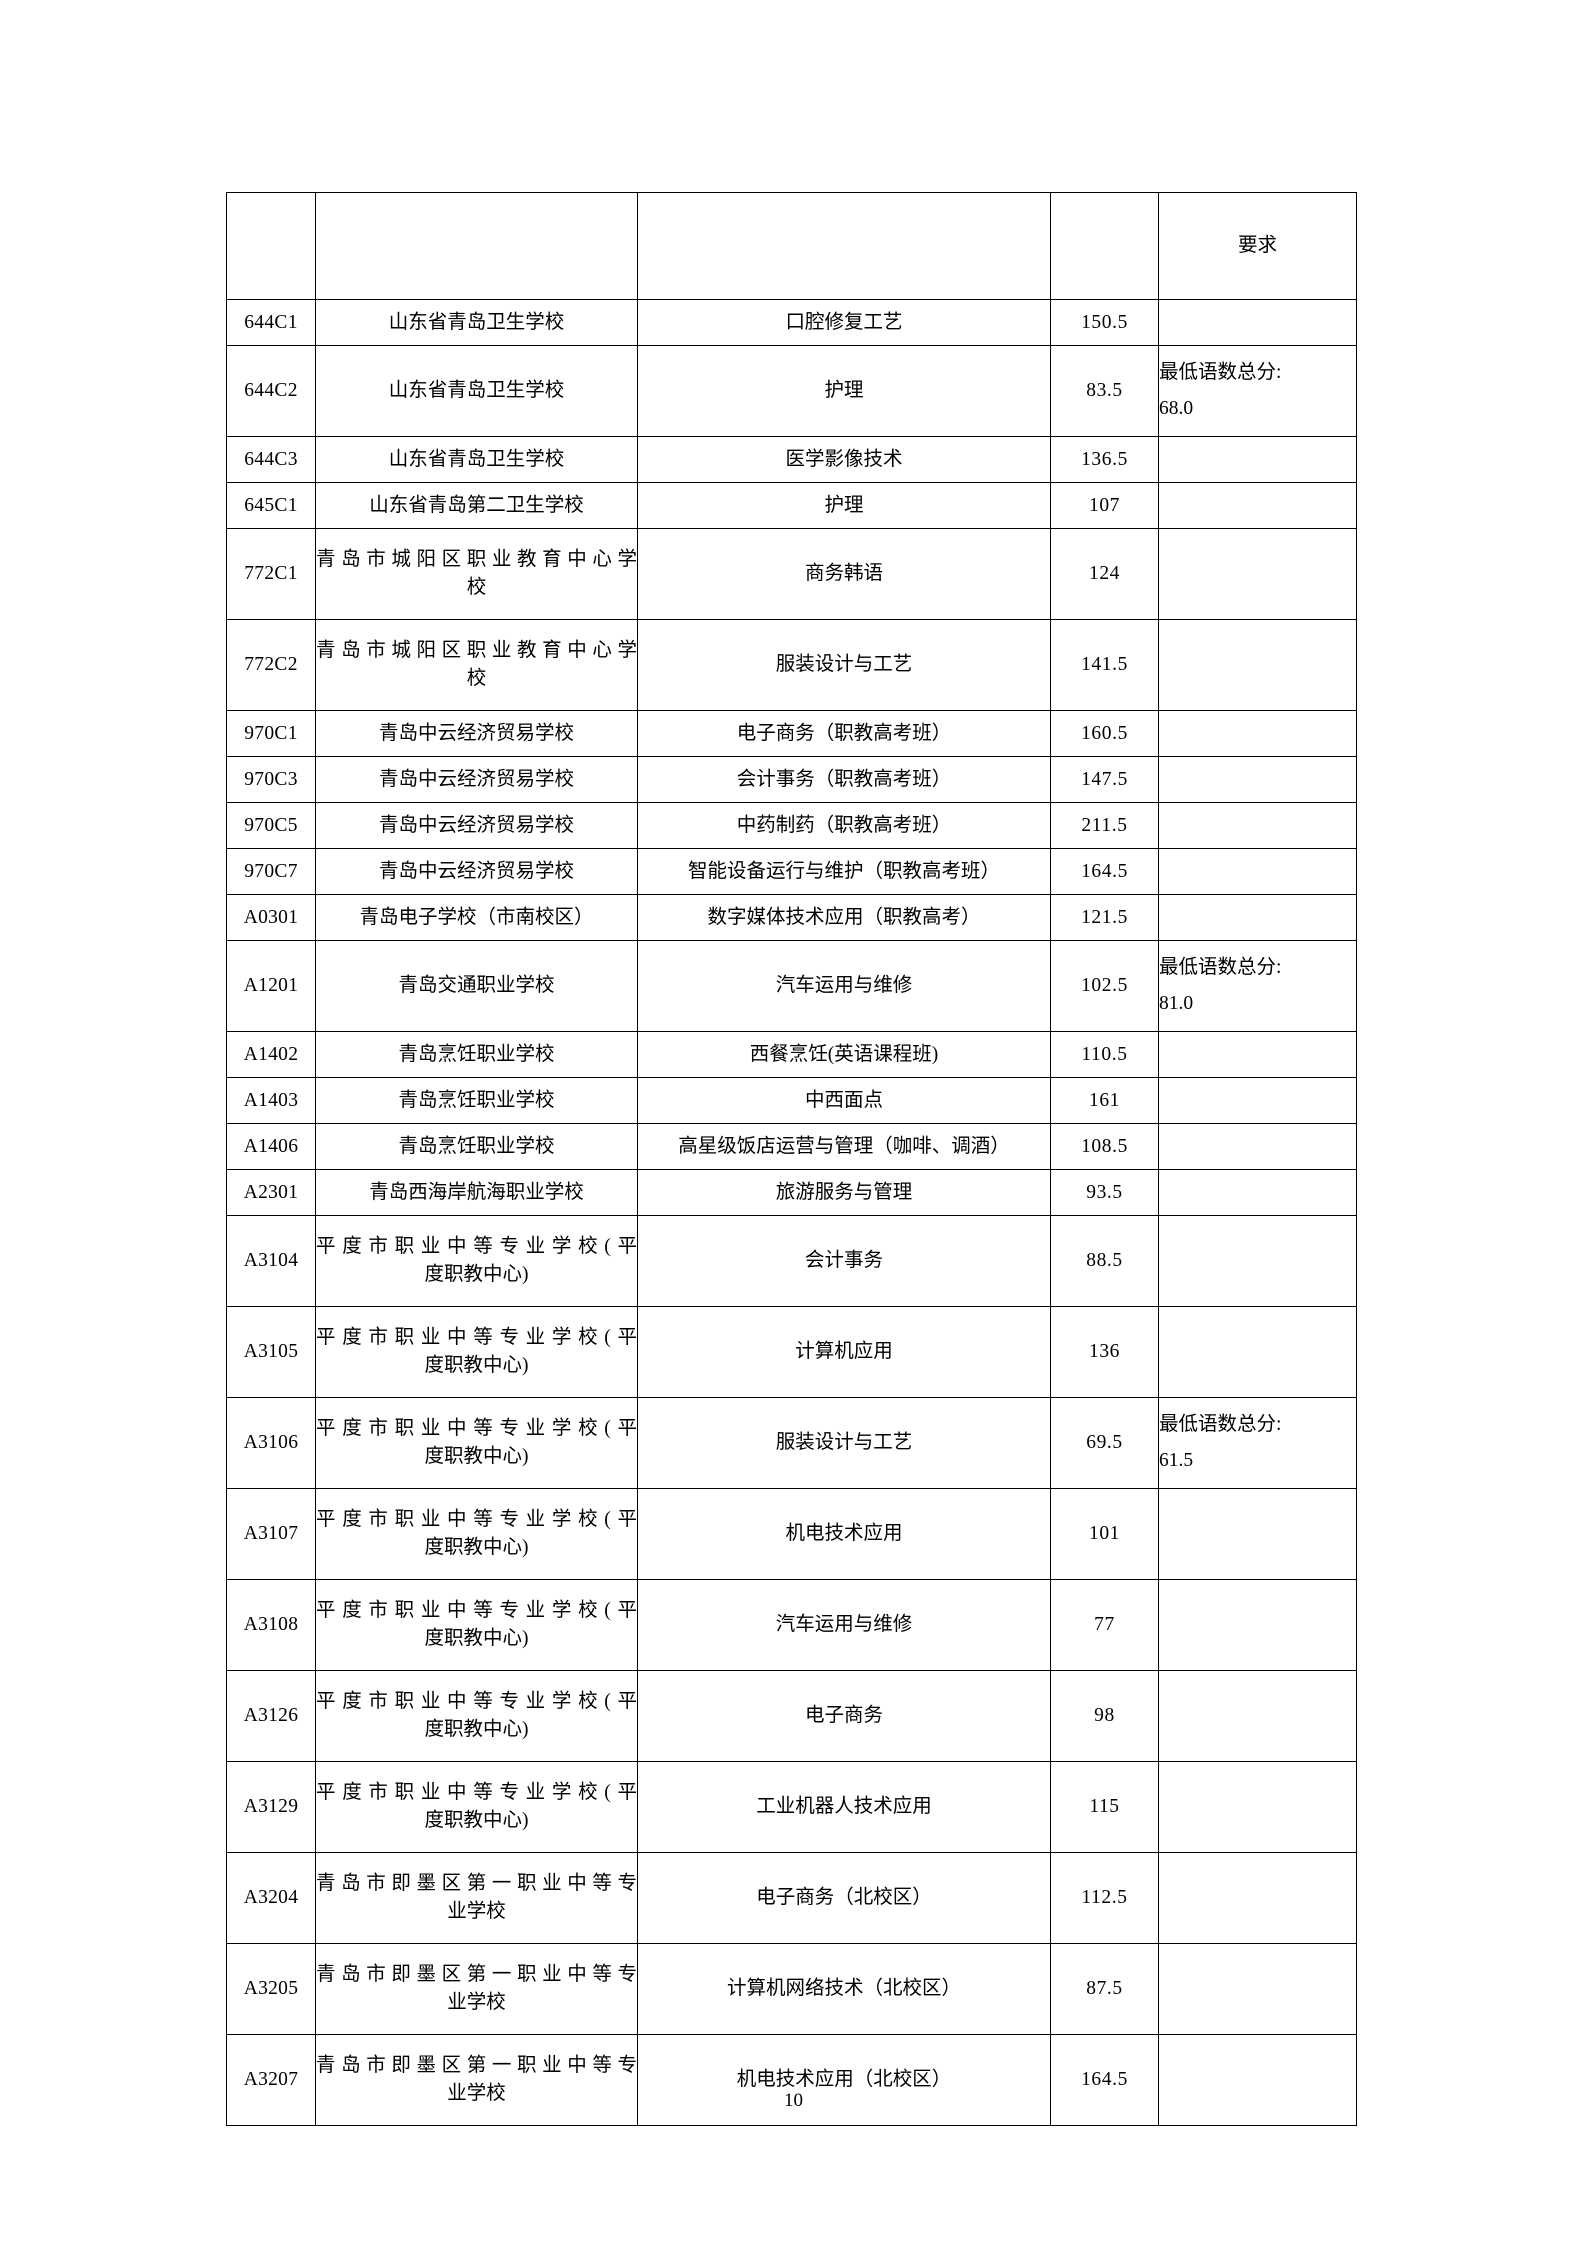 The height and width of the screenshot is (2245, 1587). I want to click on cell-admission-score: 83.5, so click(1104, 391).